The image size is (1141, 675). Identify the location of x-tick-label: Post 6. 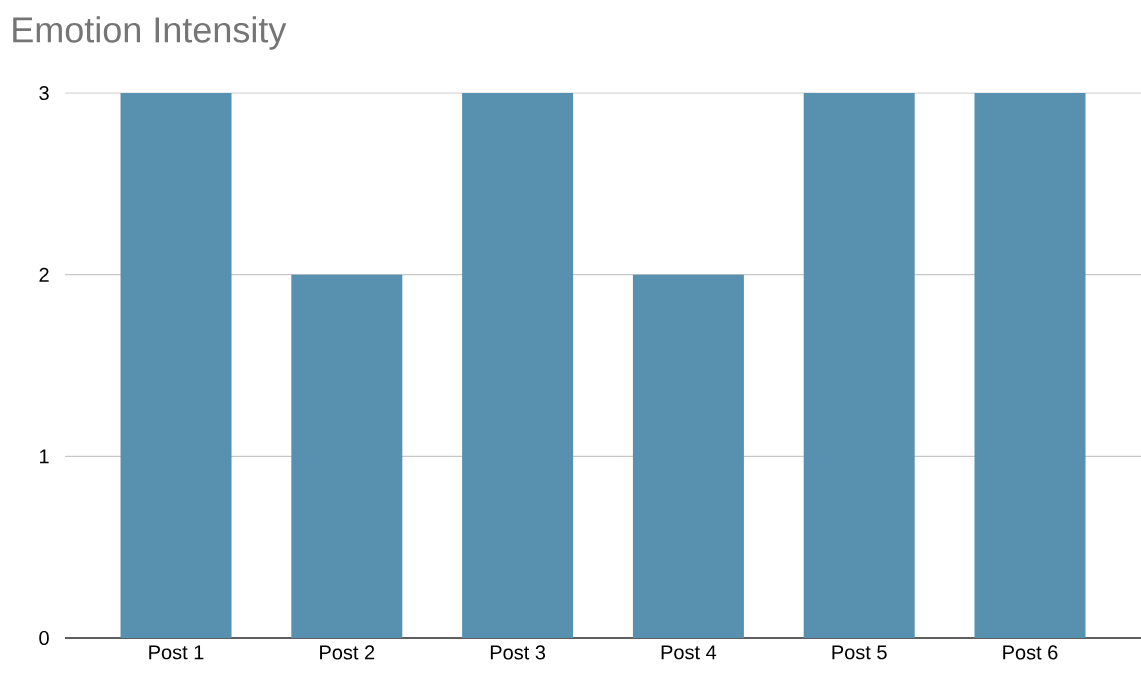
(1030, 652).